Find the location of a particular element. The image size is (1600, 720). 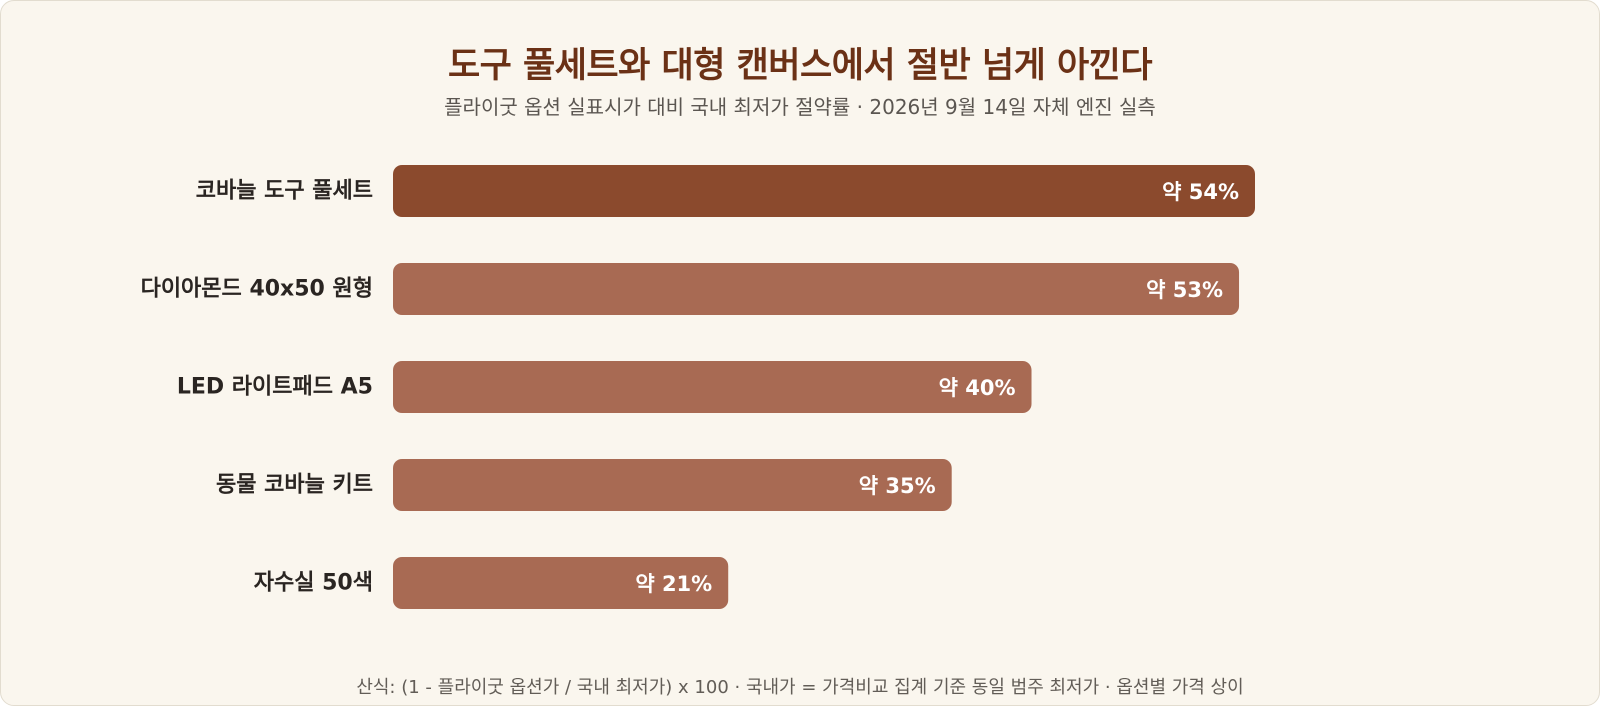

category-label: 코바늘 도구 풀세트 is located at coordinates (284, 191).